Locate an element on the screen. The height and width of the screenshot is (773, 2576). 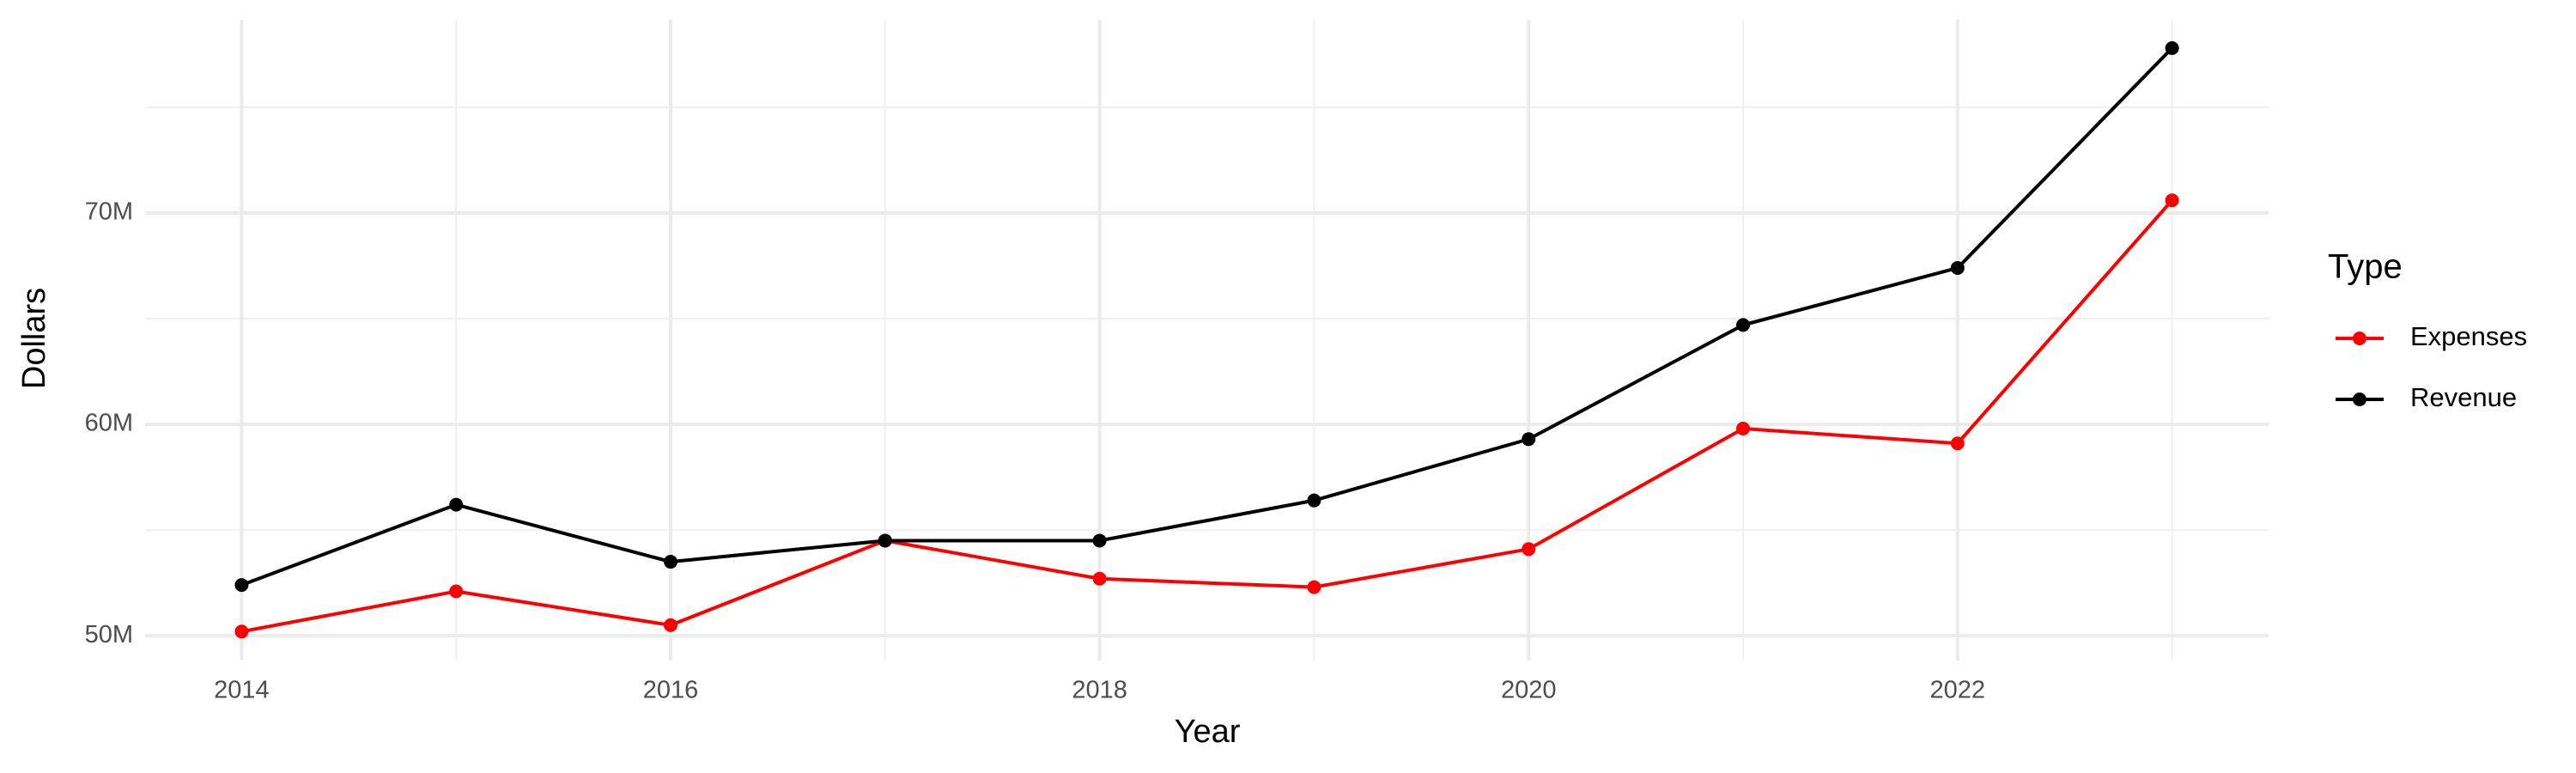
x-tick-label: 2016 is located at coordinates (671, 690).